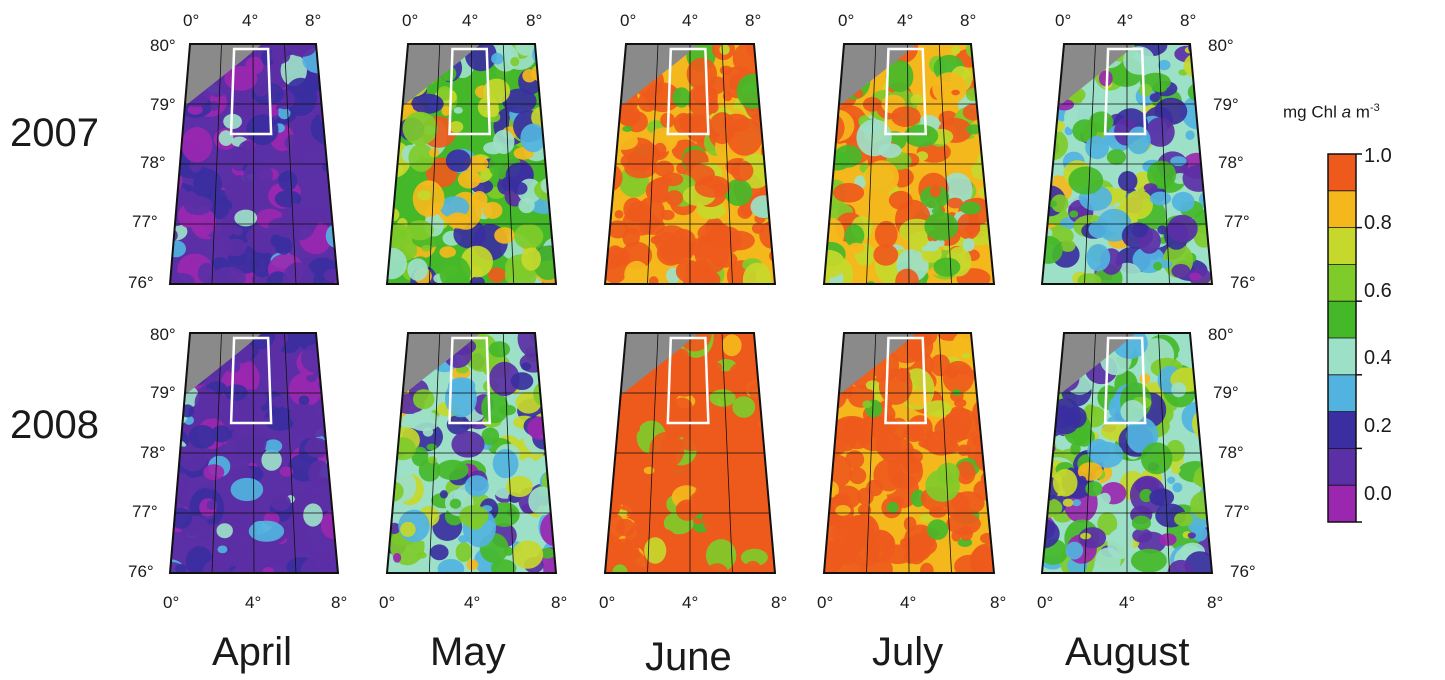 This screenshot has width=1445, height=680. What do you see at coordinates (1360, 112) in the screenshot?
I see `colorbar-unit-suffix: m` at bounding box center [1360, 112].